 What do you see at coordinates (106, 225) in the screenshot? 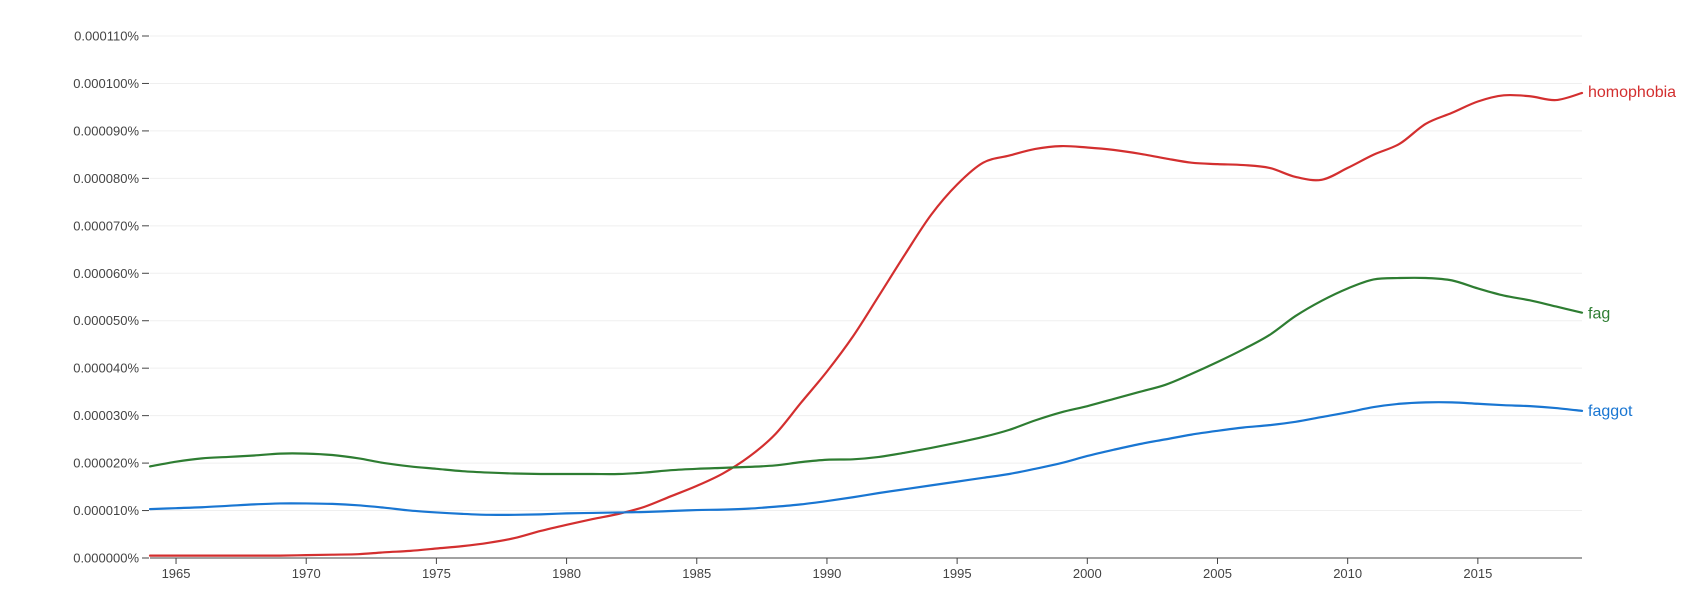
I see `y-tick-label: 0.000070%` at bounding box center [106, 225].